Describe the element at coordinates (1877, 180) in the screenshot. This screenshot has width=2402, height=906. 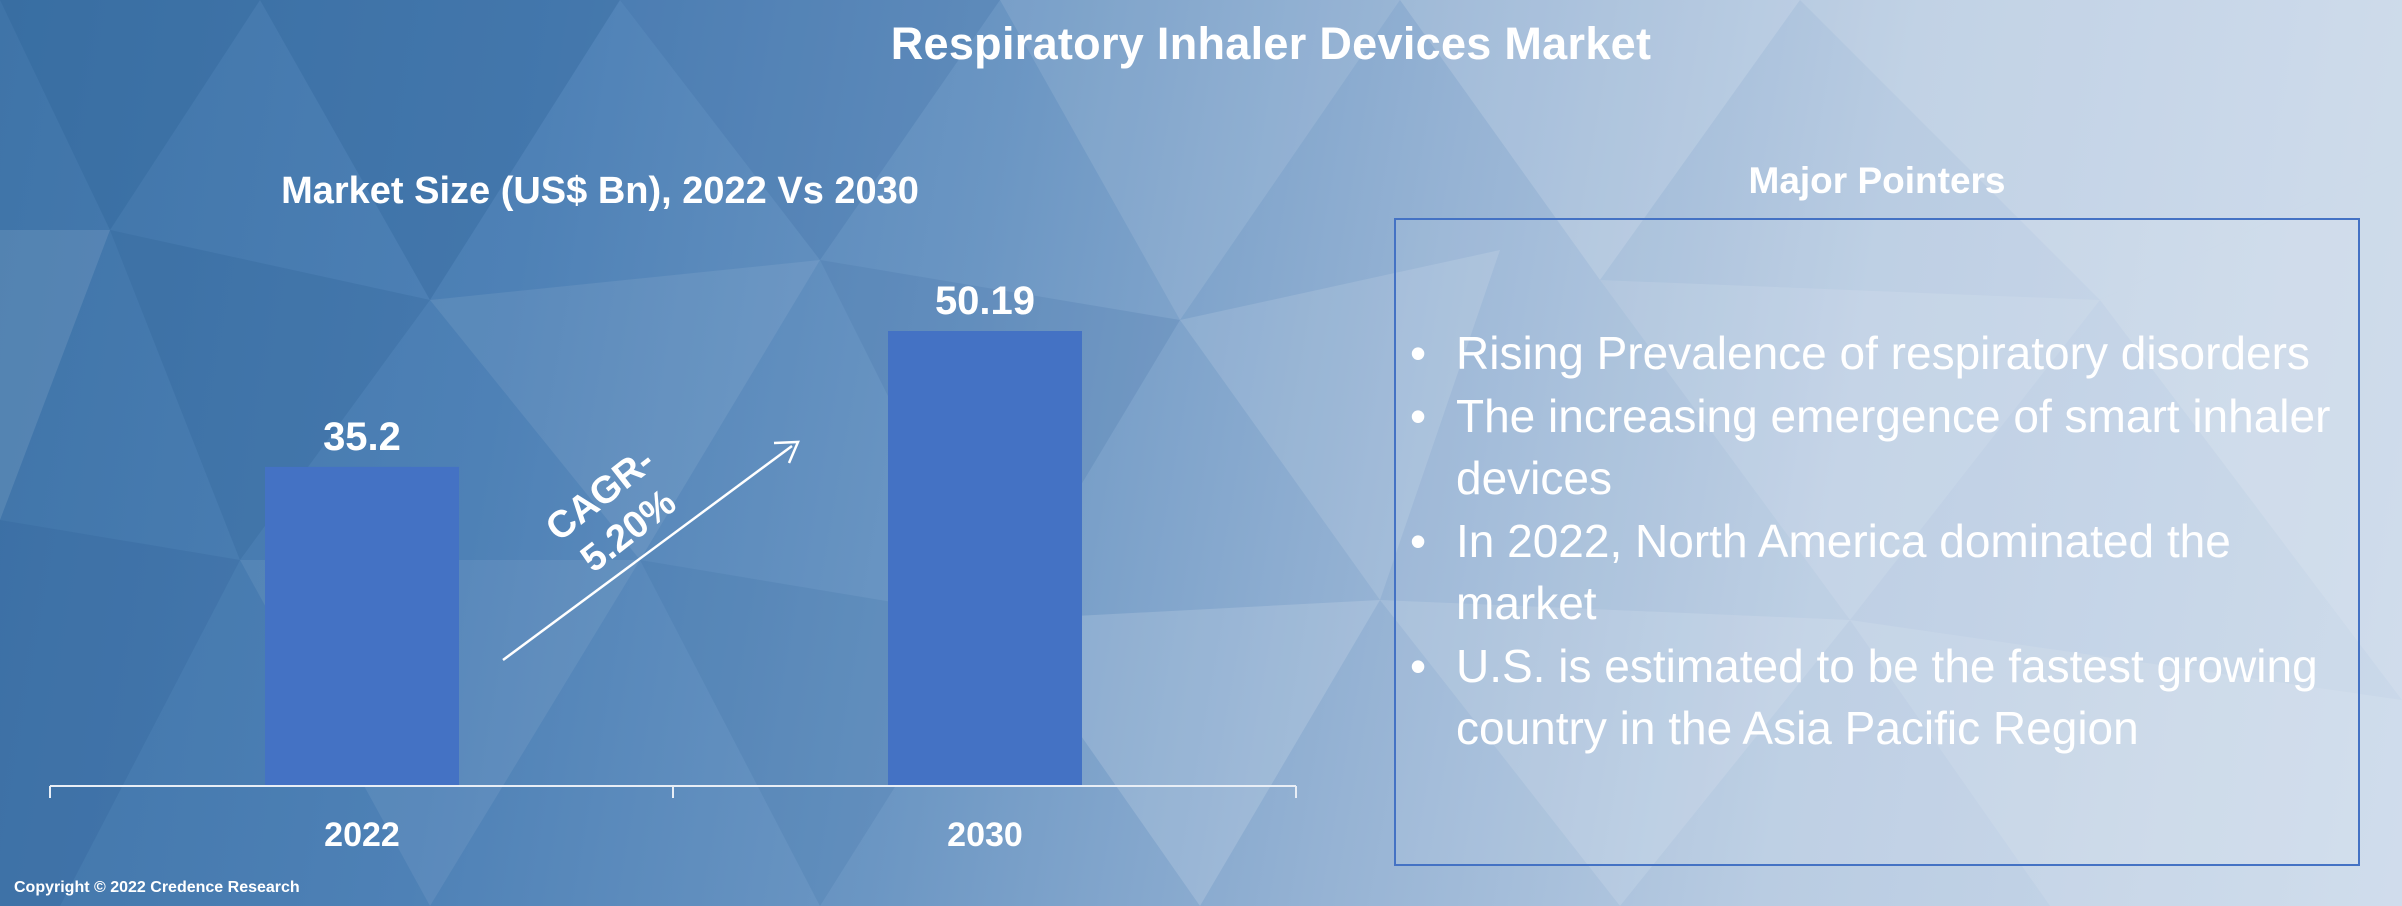
I see `major-pointers-title: Major Pointers` at that location.